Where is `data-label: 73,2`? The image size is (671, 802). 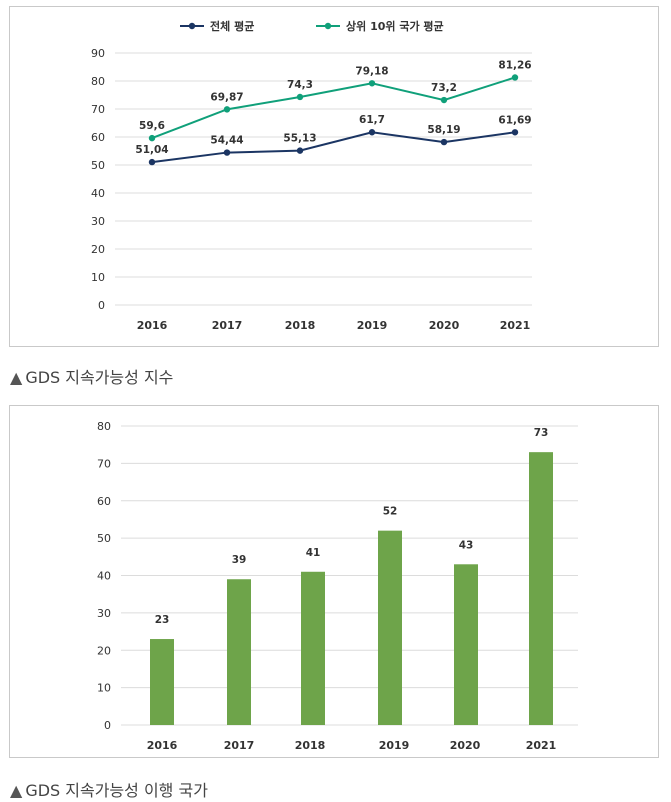
data-label: 73,2 is located at coordinates (444, 88).